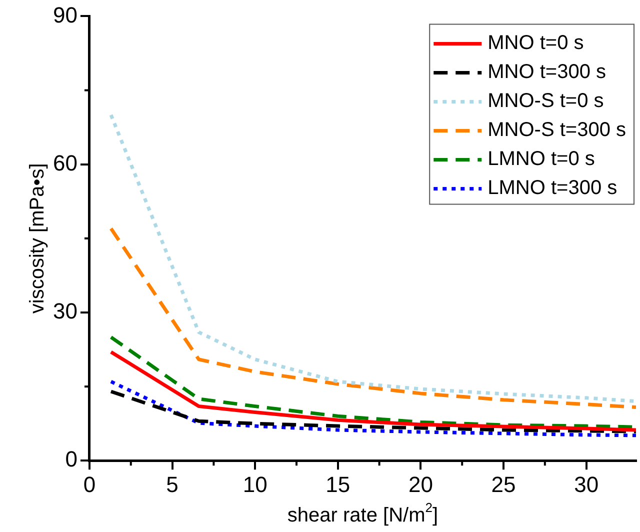  Describe the element at coordinates (546, 101) in the screenshot. I see `legend-label: MNO-S t=0 s` at that location.